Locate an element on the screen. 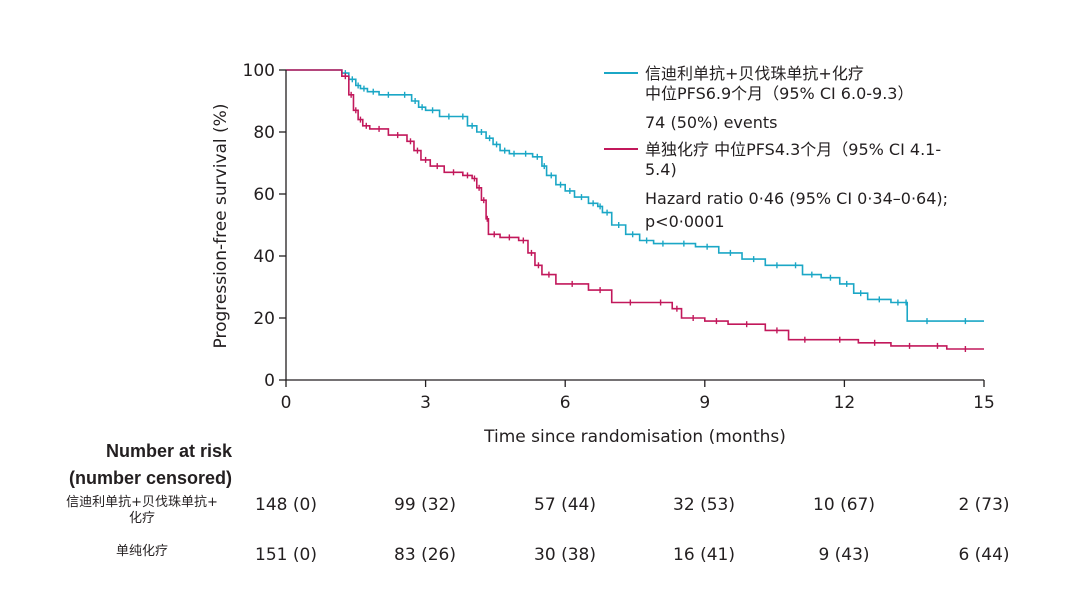  risk-cell: 32 (53) is located at coordinates (704, 505).